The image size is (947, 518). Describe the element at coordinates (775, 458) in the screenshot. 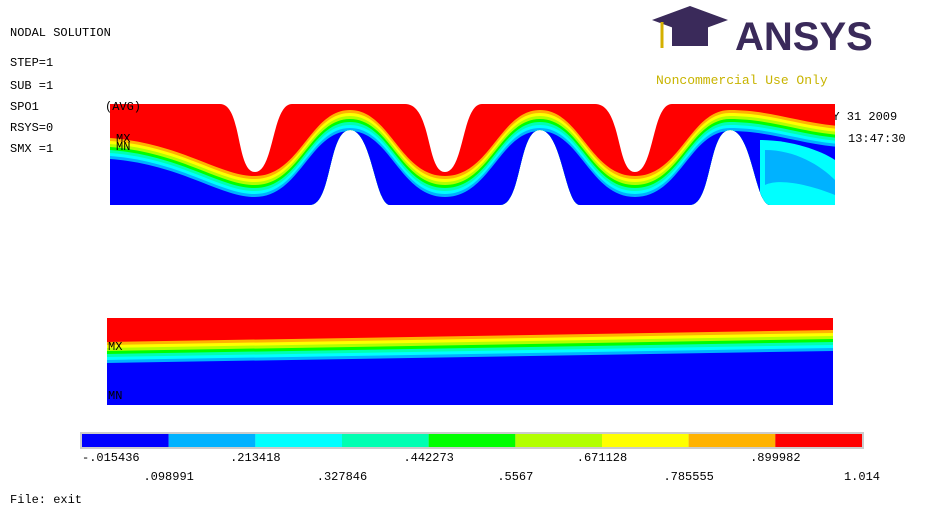

I see `legend-label: .899982` at that location.